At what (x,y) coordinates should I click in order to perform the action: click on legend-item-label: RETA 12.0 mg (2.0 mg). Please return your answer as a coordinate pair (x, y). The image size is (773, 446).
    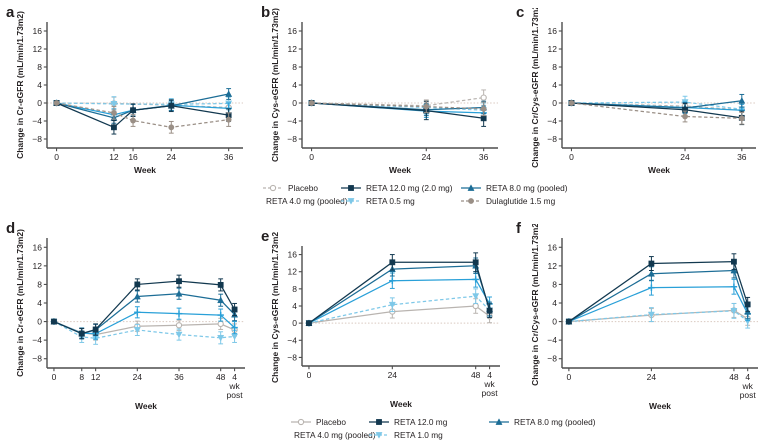
    Looking at the image, I should click on (409, 188).